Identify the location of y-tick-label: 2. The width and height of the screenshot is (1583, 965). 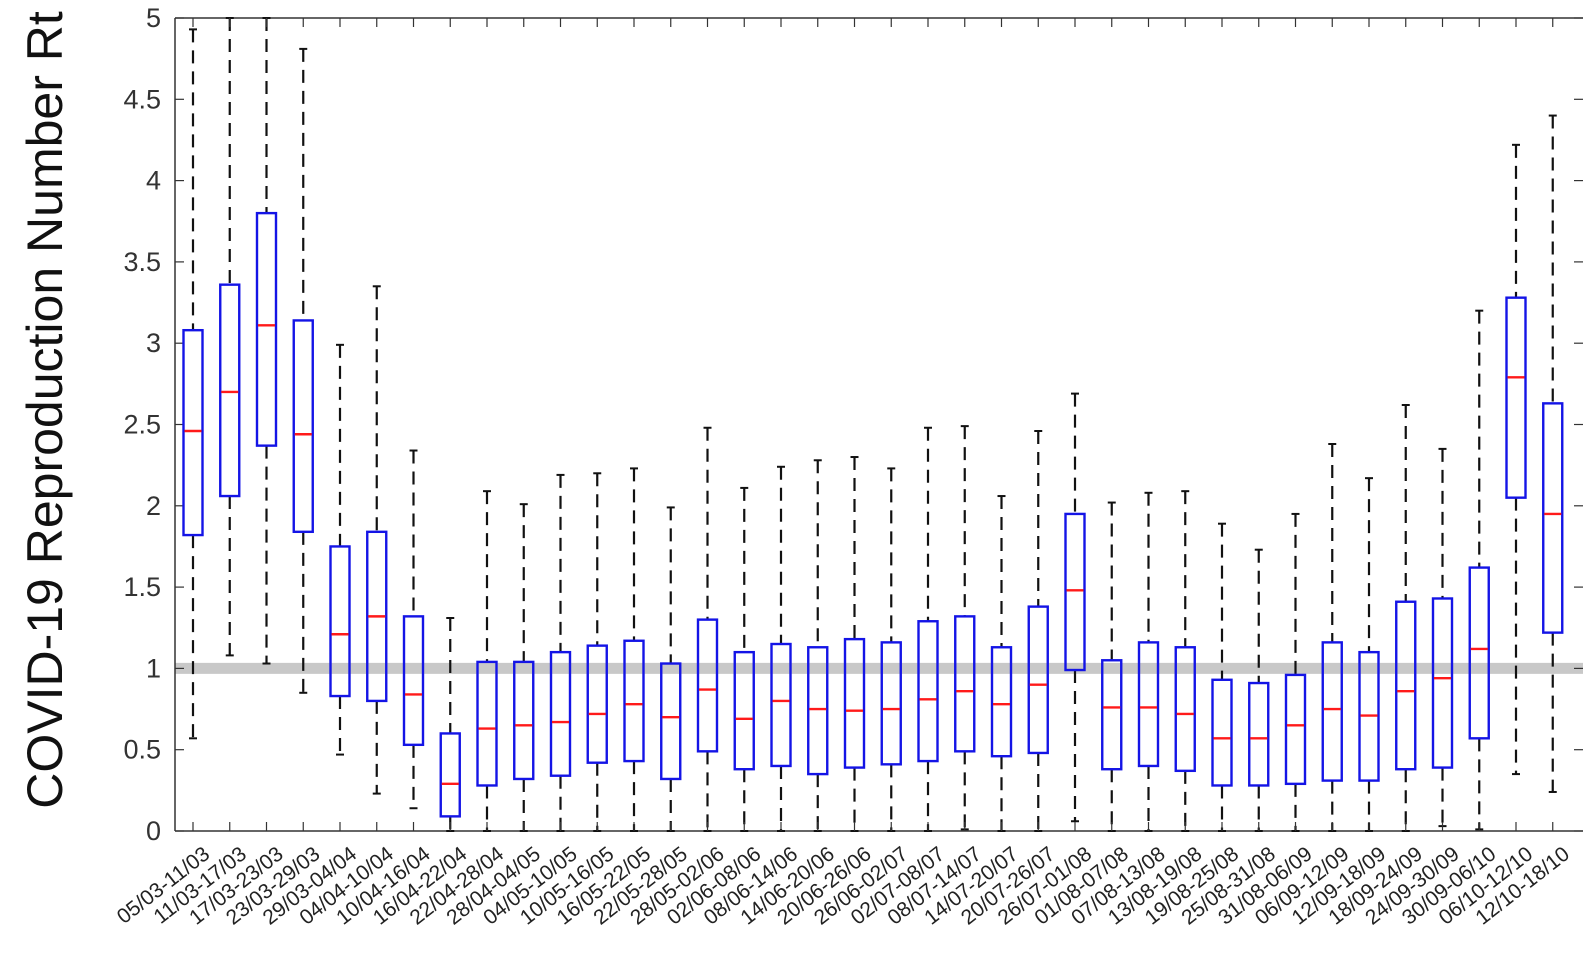
(153, 506).